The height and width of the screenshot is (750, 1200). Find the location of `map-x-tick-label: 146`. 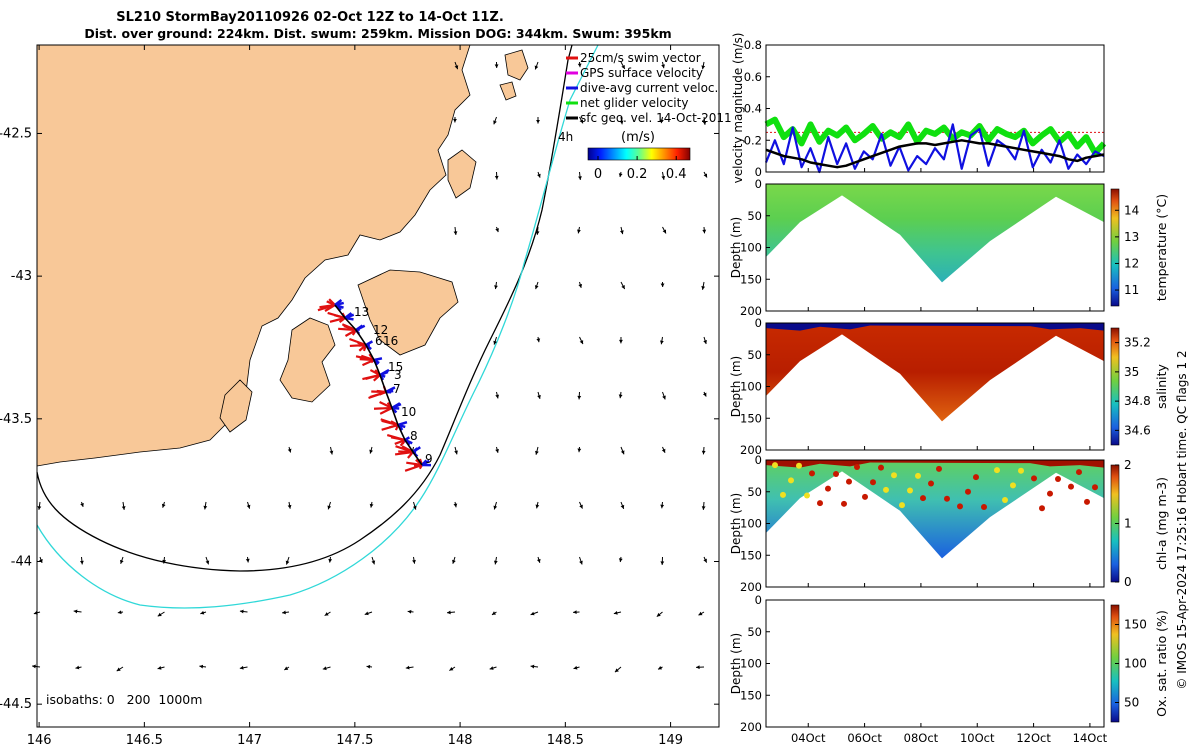

map-x-tick-label: 146 is located at coordinates (39, 740).